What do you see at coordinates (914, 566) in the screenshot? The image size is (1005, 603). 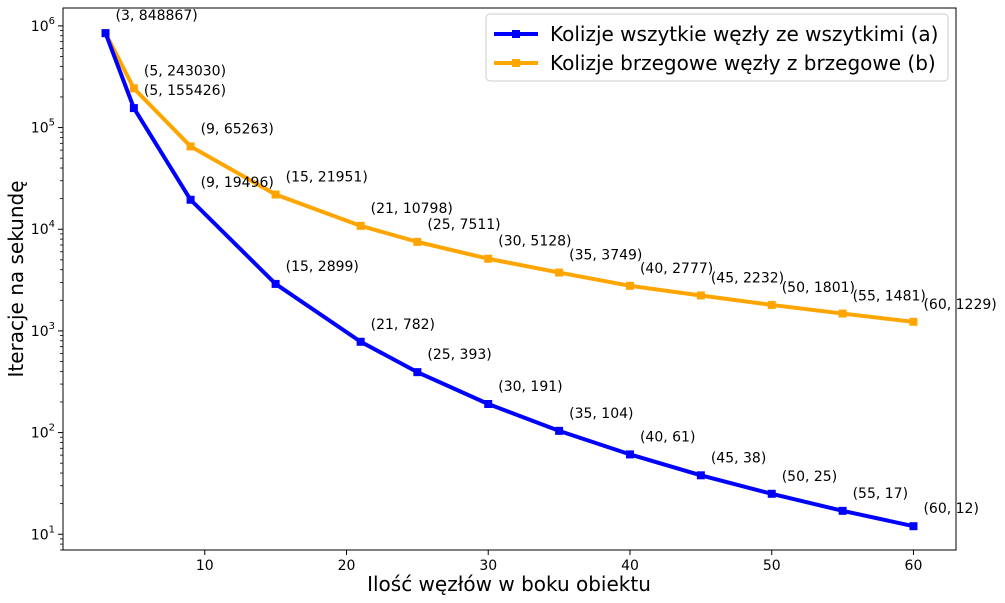 I see `x-tick-label: 60` at bounding box center [914, 566].